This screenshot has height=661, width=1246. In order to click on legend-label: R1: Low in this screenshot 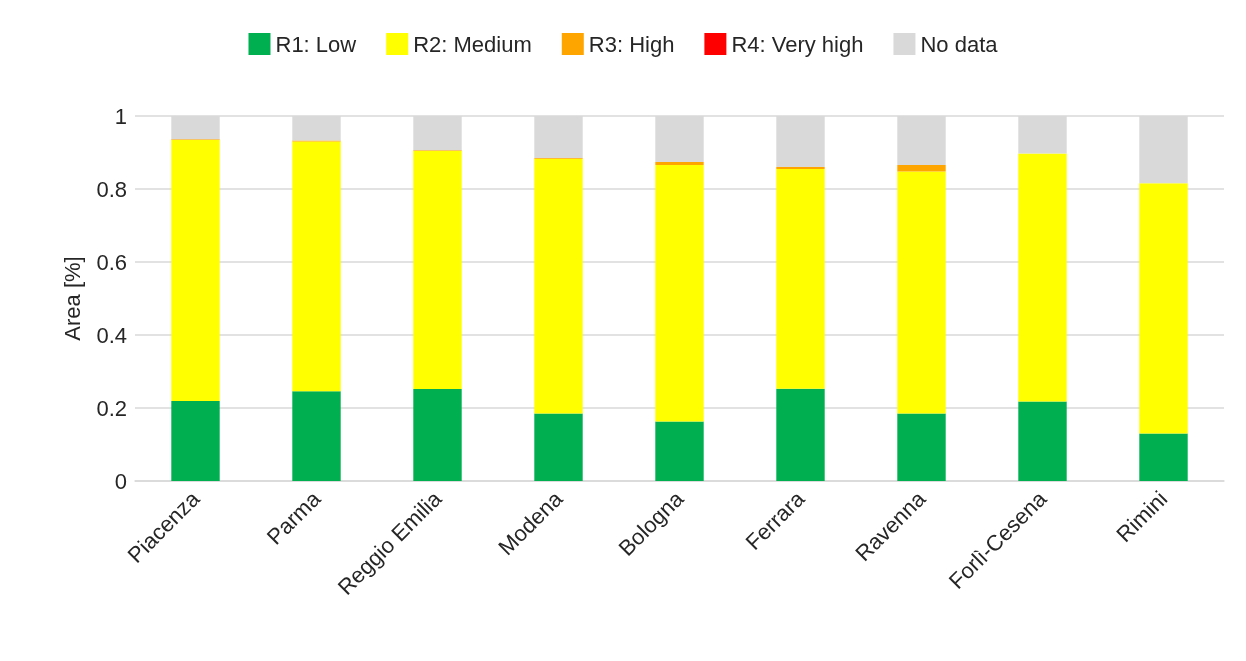, I will do `click(316, 44)`.